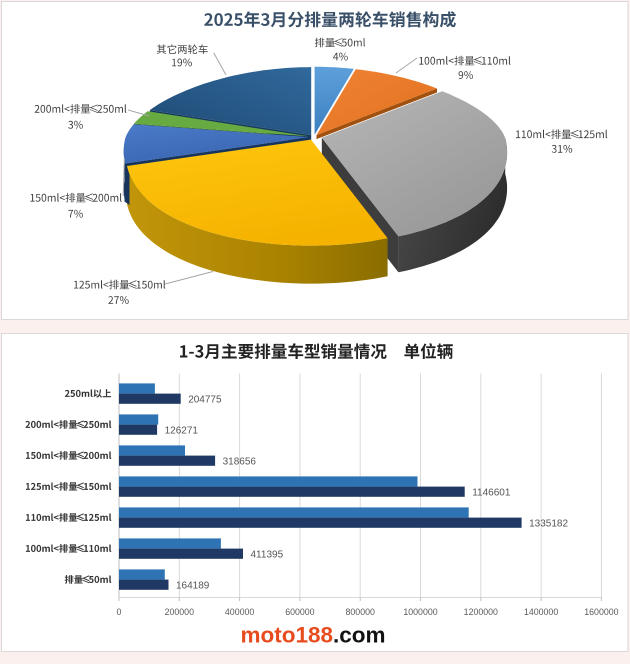 This screenshot has width=630, height=664. What do you see at coordinates (240, 461) in the screenshot?
I see `svg-text: 318656` at bounding box center [240, 461].